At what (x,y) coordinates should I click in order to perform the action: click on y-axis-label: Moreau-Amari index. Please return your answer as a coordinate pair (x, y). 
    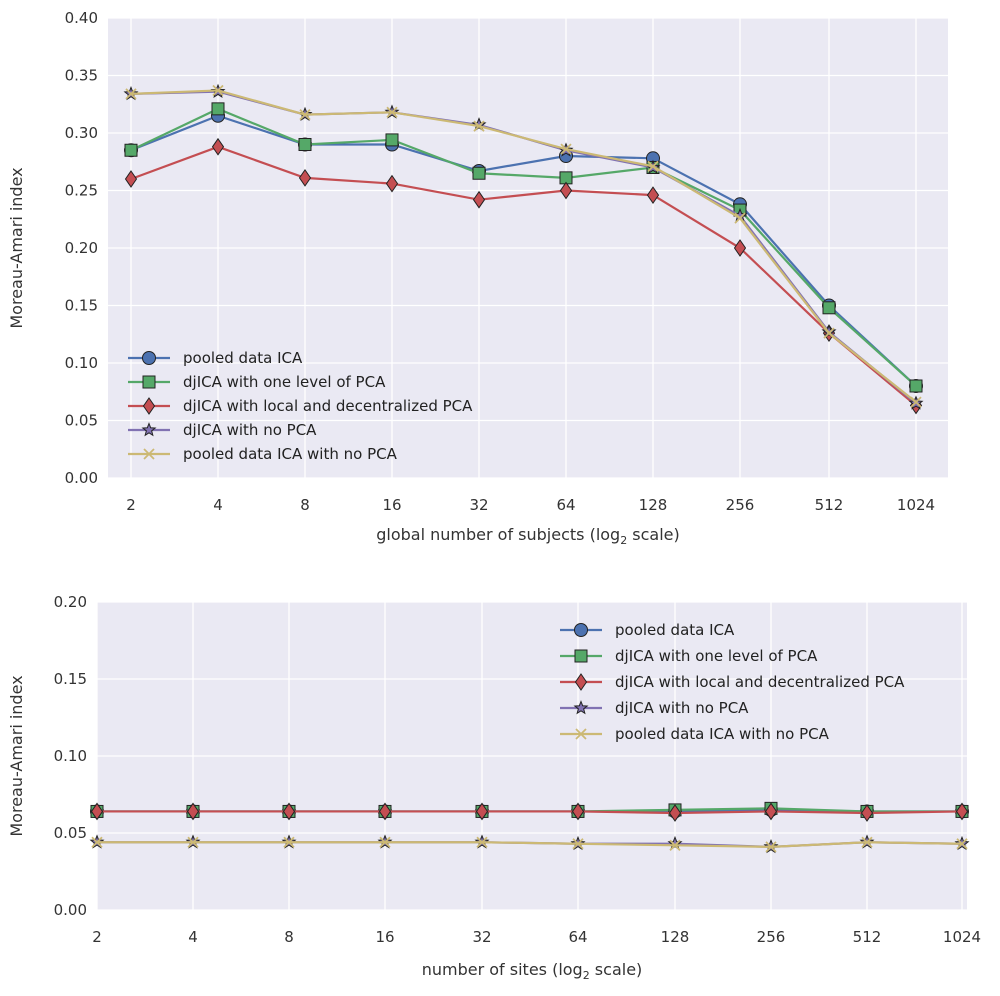
    Looking at the image, I should click on (16, 247).